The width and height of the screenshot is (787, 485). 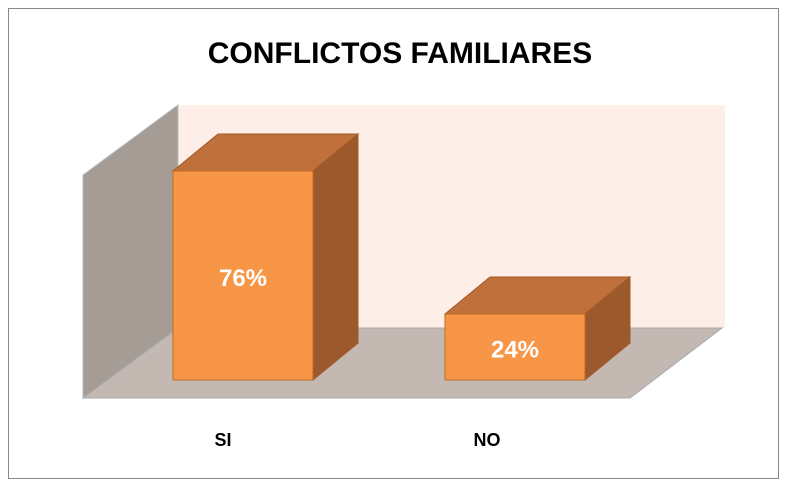 I want to click on chart-title: CONFLICTOS FAMILIARES, so click(x=400, y=53).